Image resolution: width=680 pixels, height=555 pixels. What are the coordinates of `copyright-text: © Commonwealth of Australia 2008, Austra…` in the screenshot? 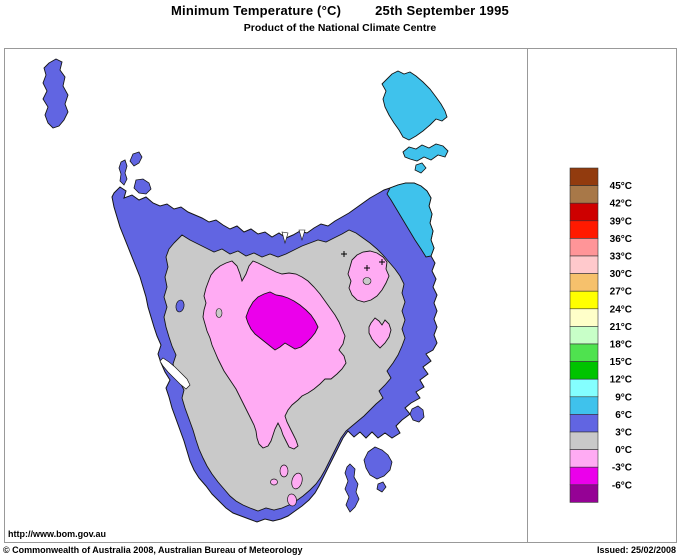 It's located at (153, 550).